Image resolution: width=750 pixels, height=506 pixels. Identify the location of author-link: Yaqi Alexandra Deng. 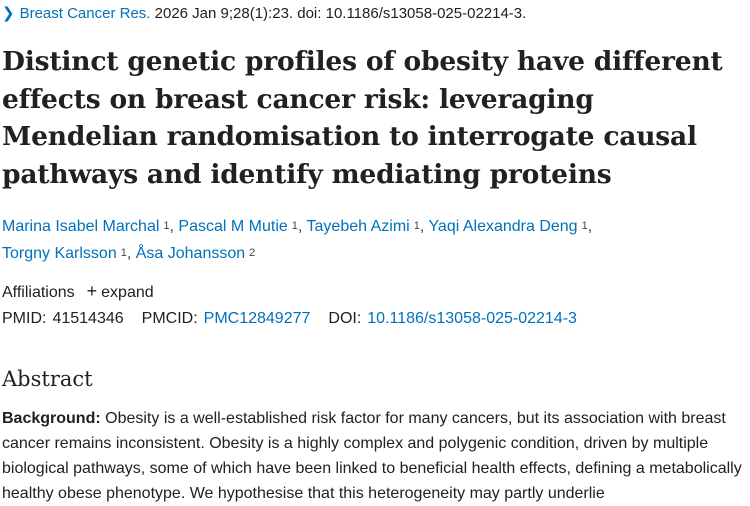
(503, 226).